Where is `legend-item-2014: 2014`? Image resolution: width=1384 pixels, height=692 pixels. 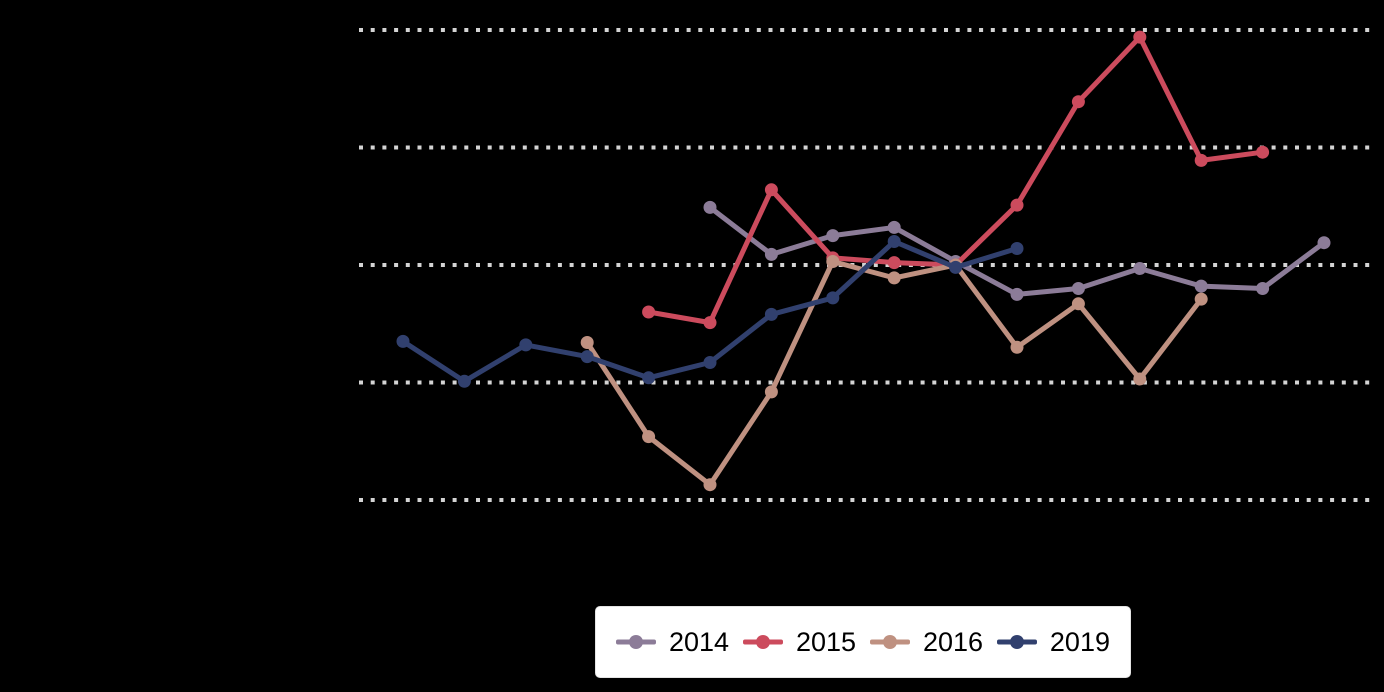 legend-item-2014: 2014 is located at coordinates (673, 641).